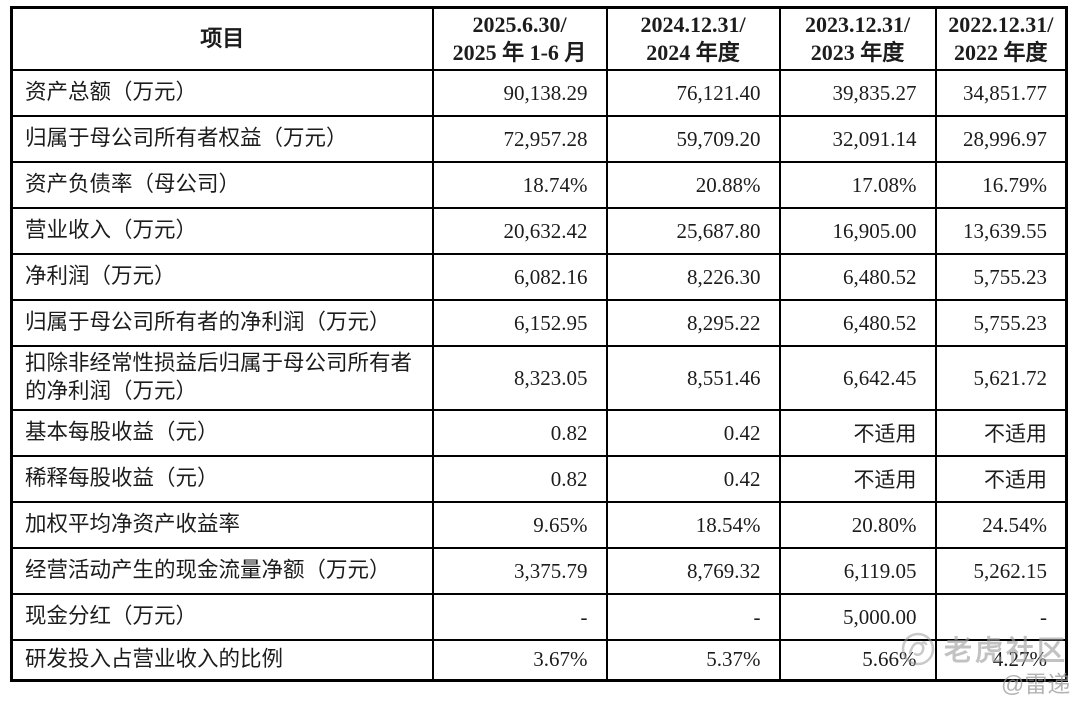 The height and width of the screenshot is (706, 1080). Describe the element at coordinates (519, 139) in the screenshot. I see `cell-value: 72,957.28` at that location.